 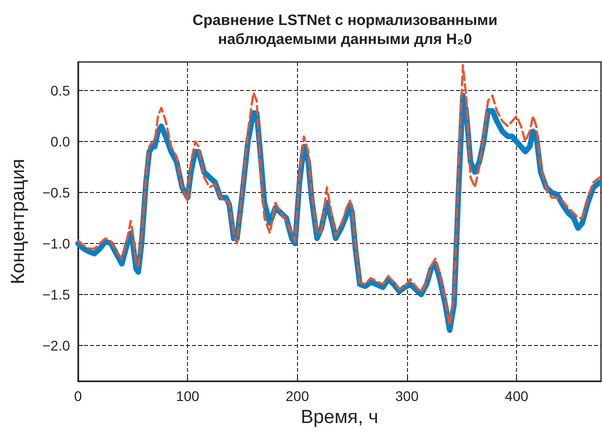 I want to click on y-tick-label: −1.5, so click(x=56, y=294).